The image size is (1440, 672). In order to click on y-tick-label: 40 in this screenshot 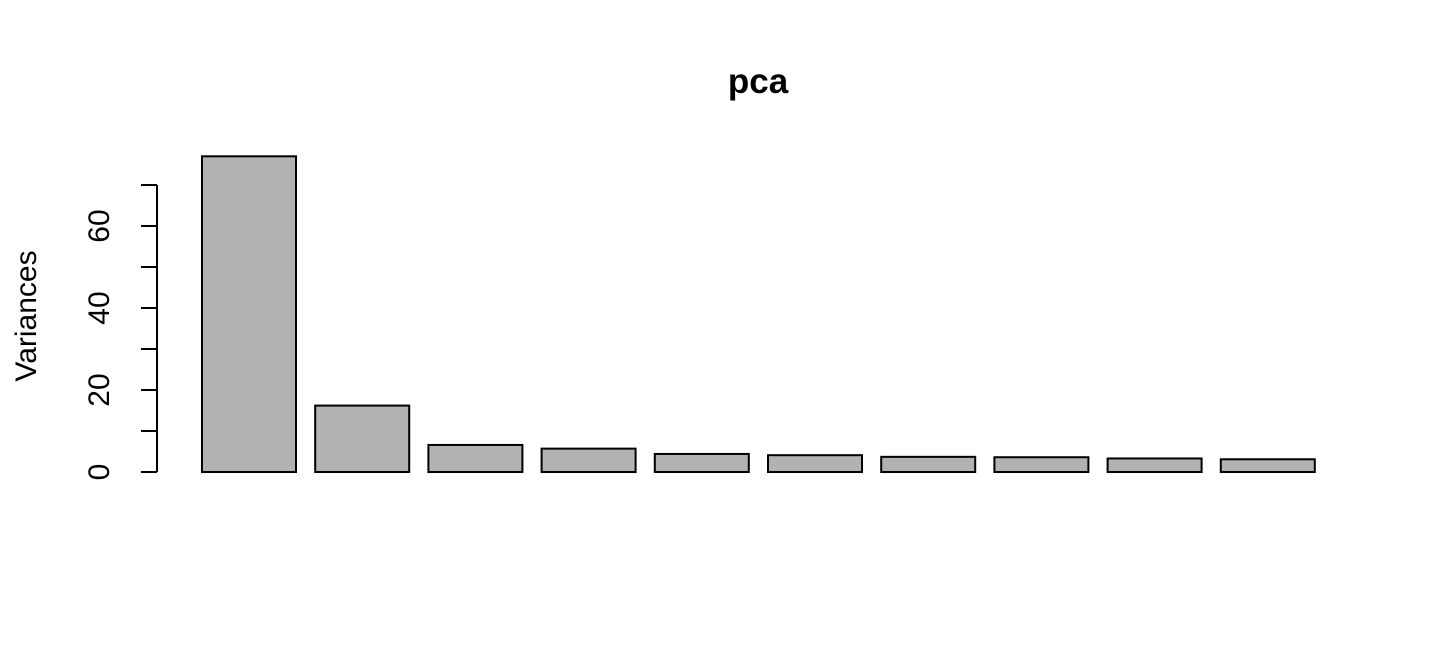, I will do `click(99, 307)`.